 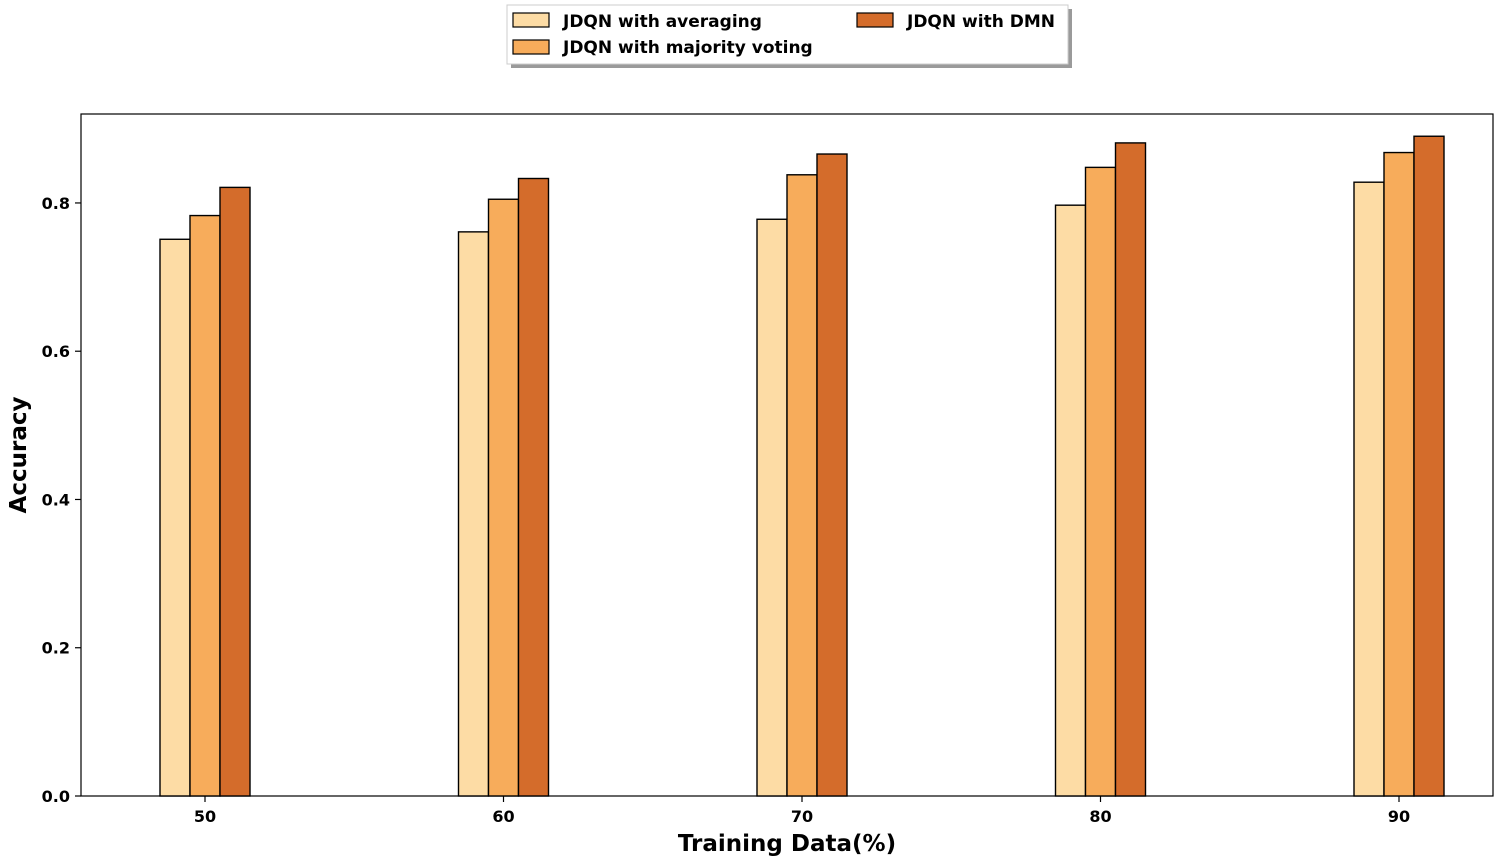 I want to click on x-tick-label: 60, so click(x=503, y=816).